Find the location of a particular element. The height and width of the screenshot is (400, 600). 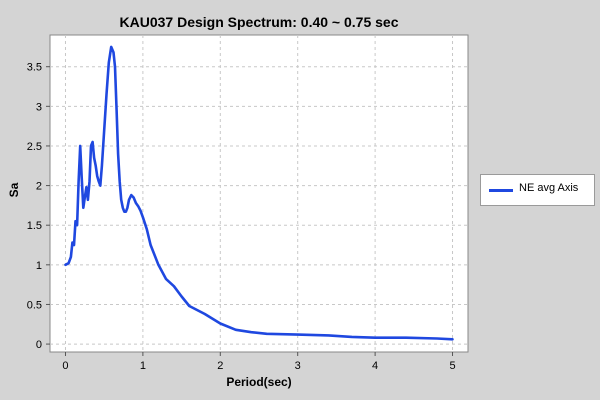

x-tick-label: 2 is located at coordinates (220, 366).